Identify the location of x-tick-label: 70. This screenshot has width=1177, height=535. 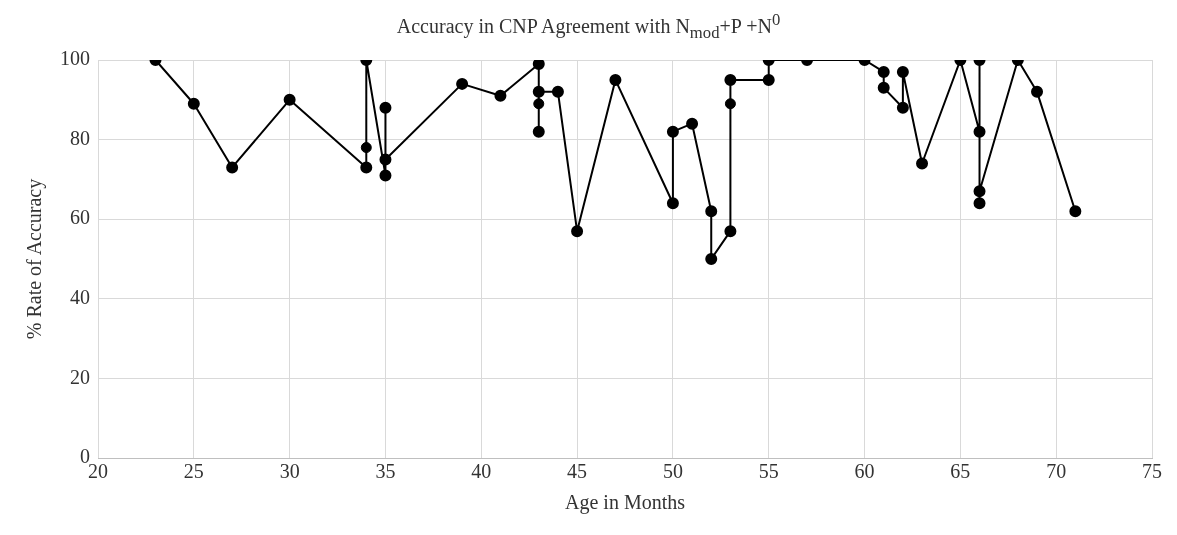
(1056, 471).